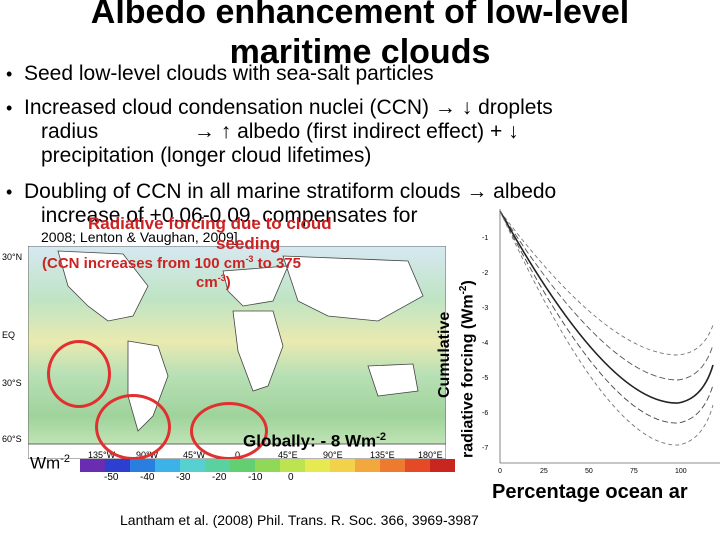 The image size is (720, 540). What do you see at coordinates (65, 459) in the screenshot?
I see `colorbar-unit-exponent: -2` at bounding box center [65, 459].